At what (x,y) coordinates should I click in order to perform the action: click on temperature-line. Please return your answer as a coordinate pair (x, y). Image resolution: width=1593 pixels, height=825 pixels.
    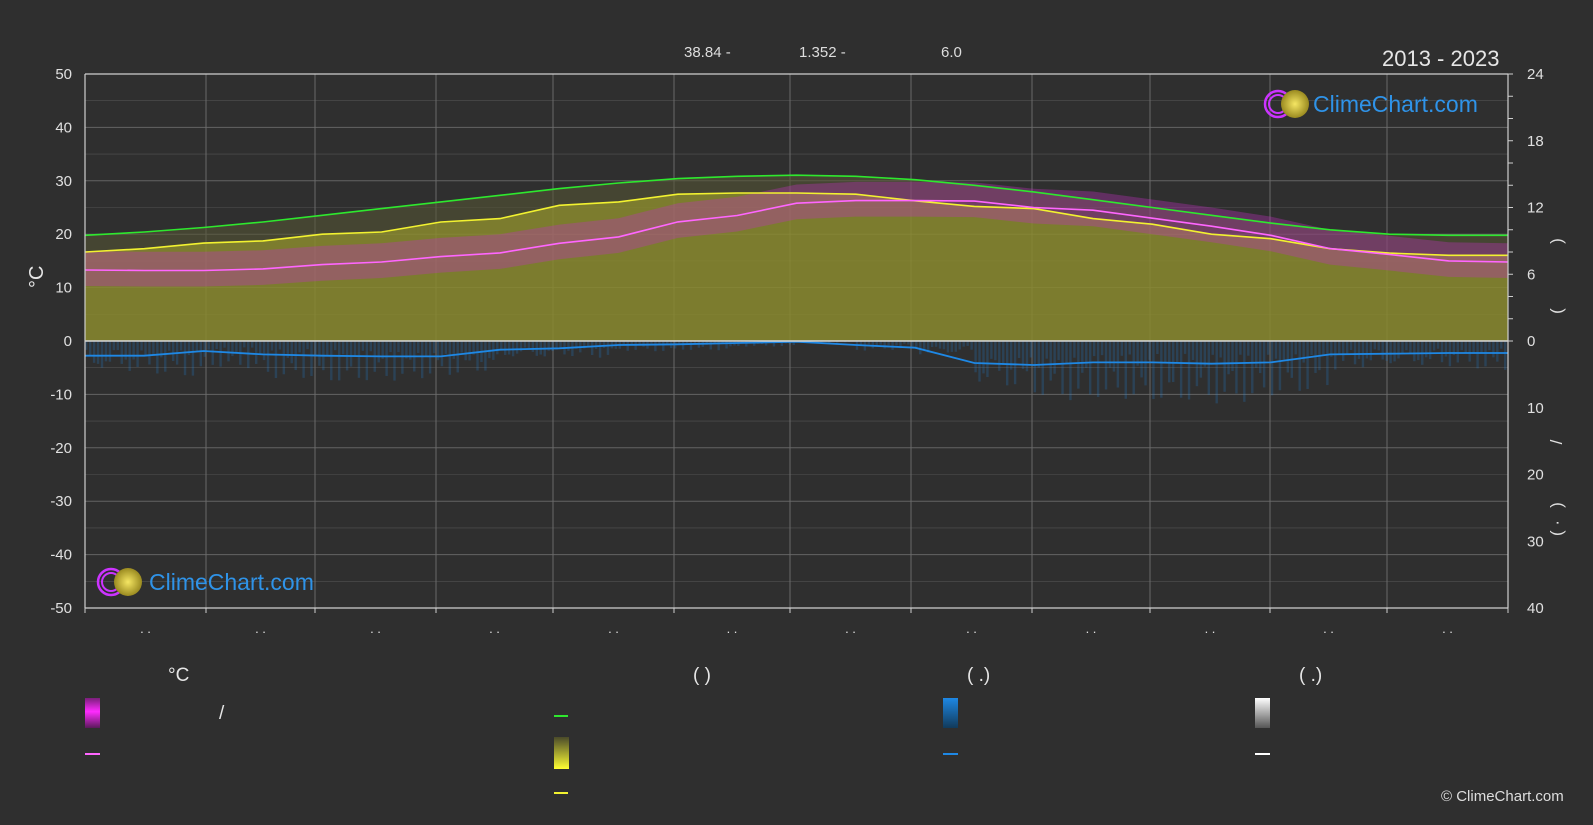
    Looking at the image, I should click on (796, 235).